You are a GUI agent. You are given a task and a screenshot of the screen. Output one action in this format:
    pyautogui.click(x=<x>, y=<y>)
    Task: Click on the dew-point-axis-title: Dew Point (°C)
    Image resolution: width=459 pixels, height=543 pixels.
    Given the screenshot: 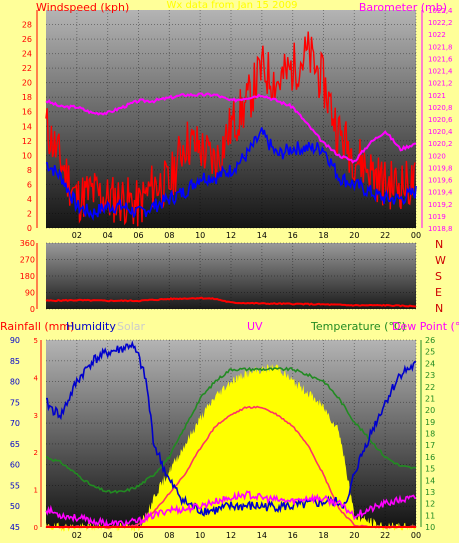 What is the action you would take?
    pyautogui.click(x=425, y=326)
    